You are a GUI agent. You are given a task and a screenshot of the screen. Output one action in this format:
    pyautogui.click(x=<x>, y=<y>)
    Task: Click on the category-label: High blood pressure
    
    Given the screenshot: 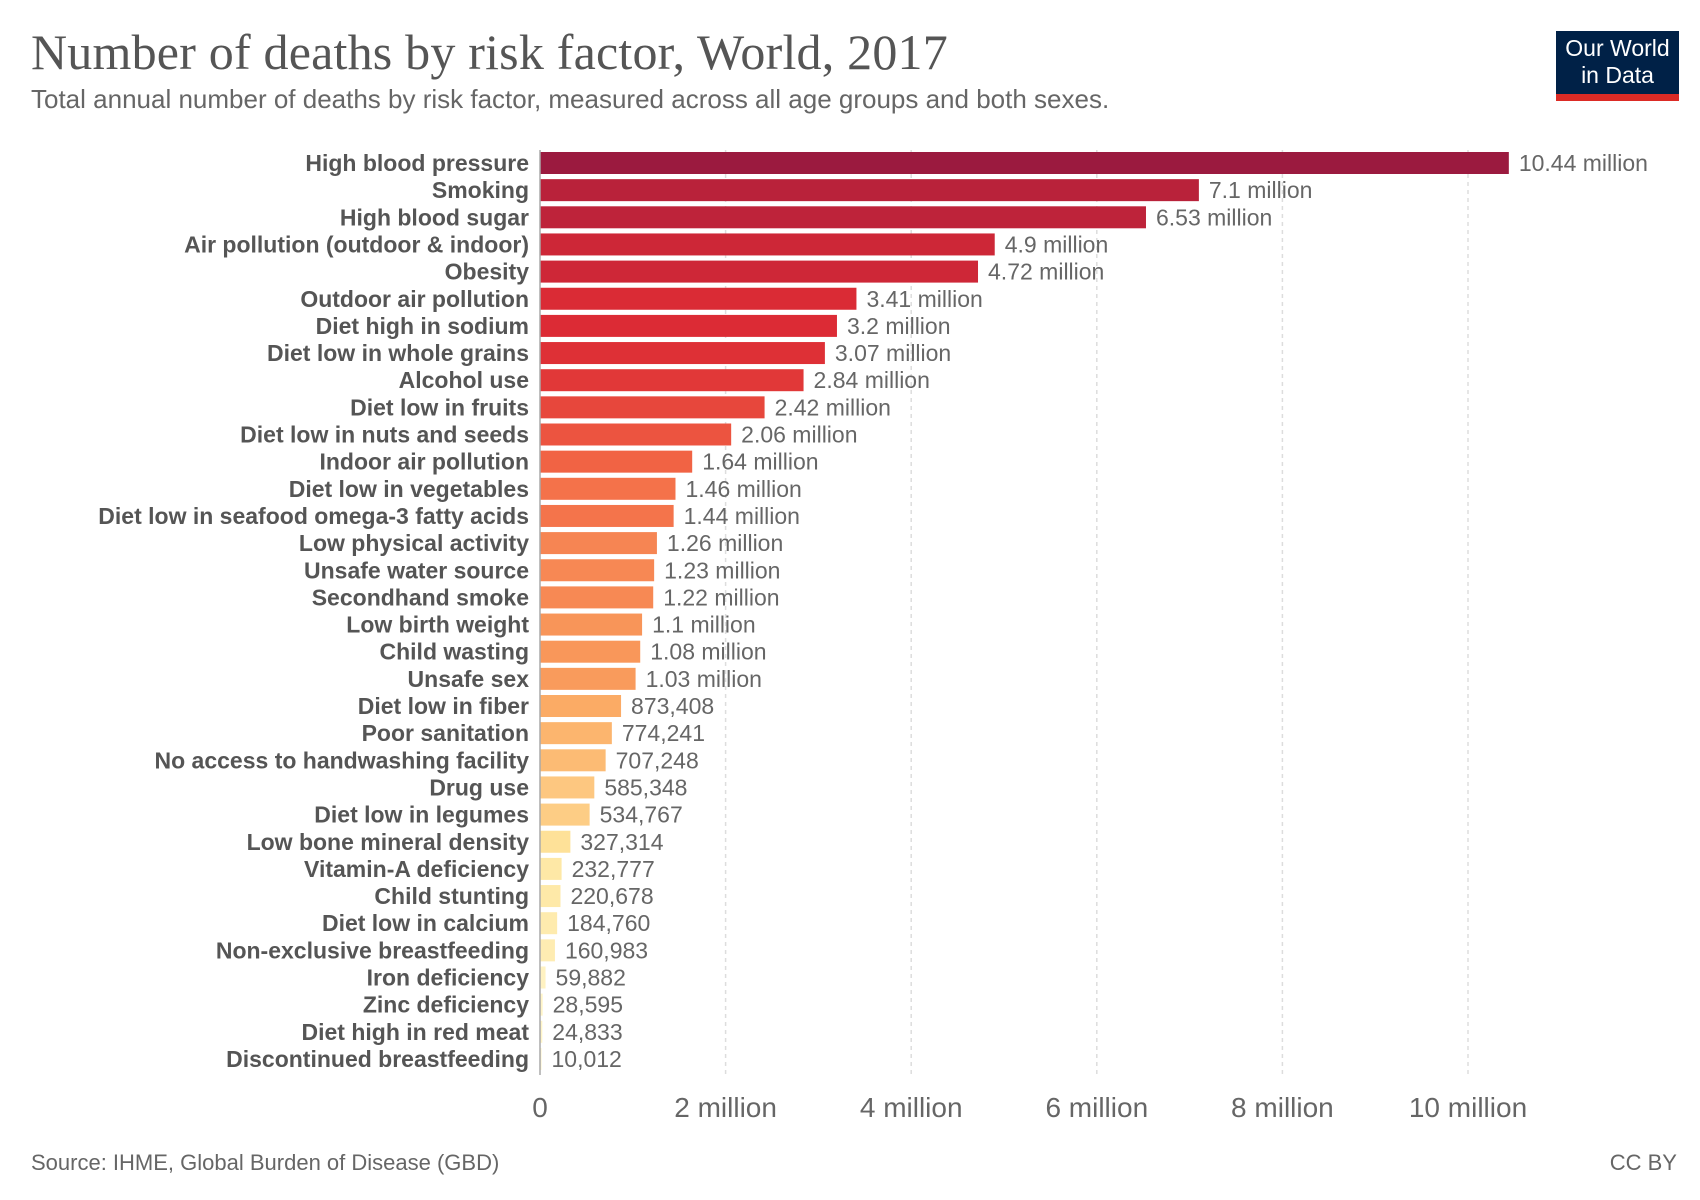 What is the action you would take?
    pyautogui.click(x=417, y=163)
    